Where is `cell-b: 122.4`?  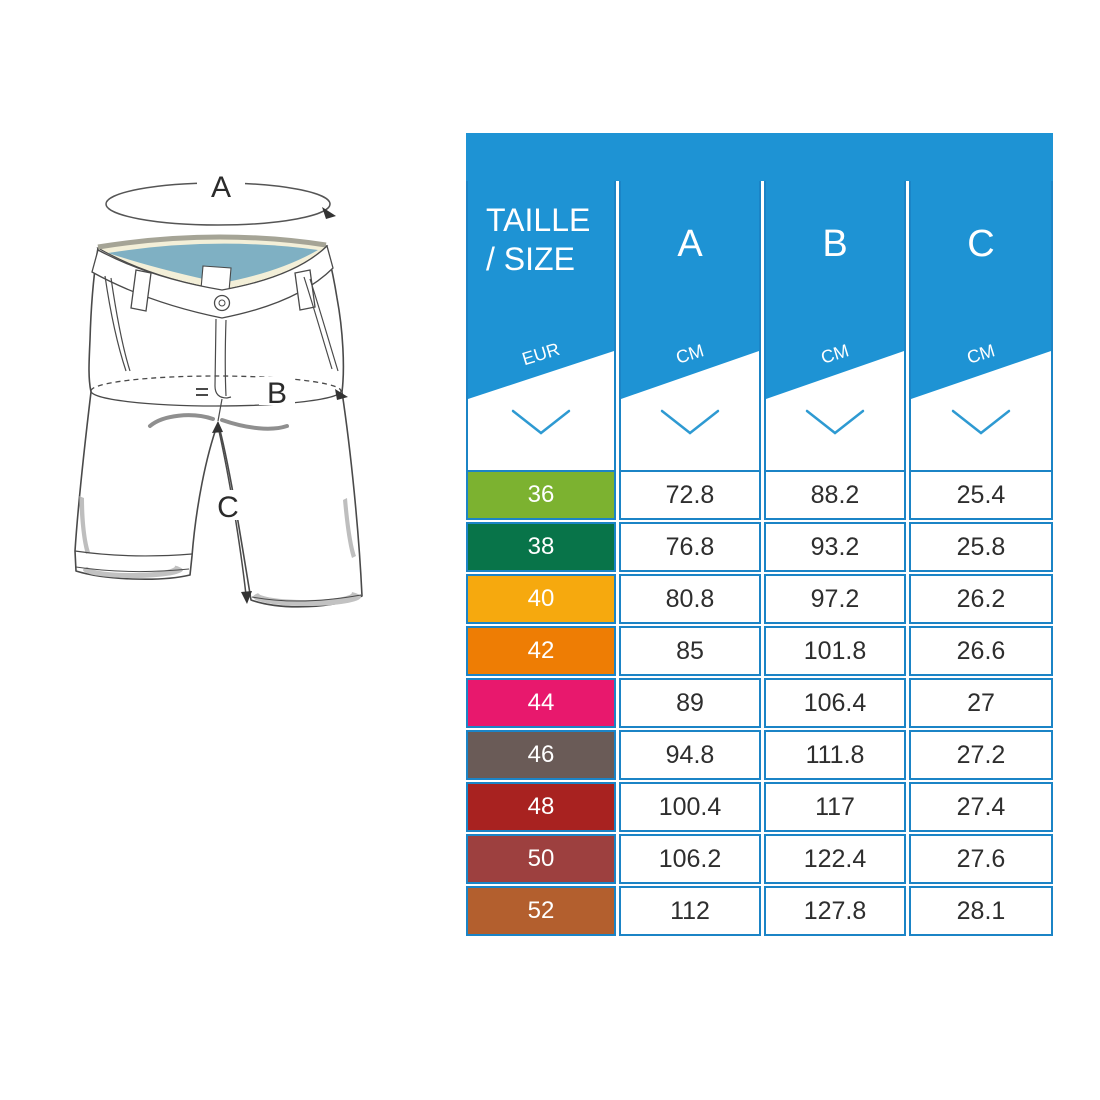 cell-b: 122.4 is located at coordinates (835, 859).